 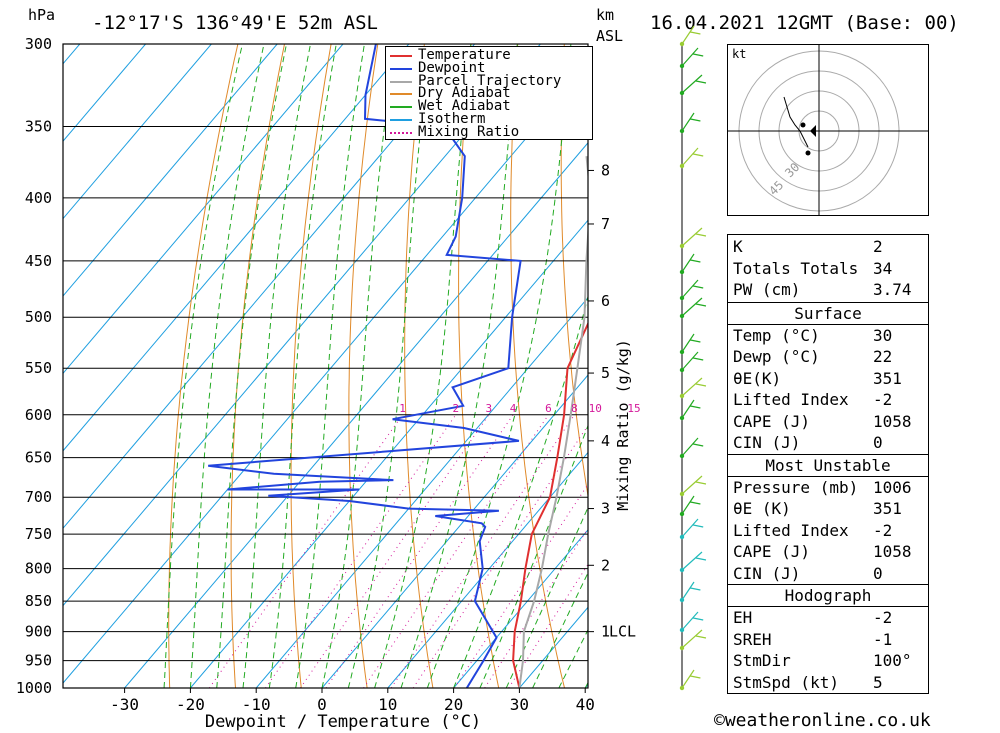 I want to click on legend-label: Dewpoint, so click(x=452, y=67).